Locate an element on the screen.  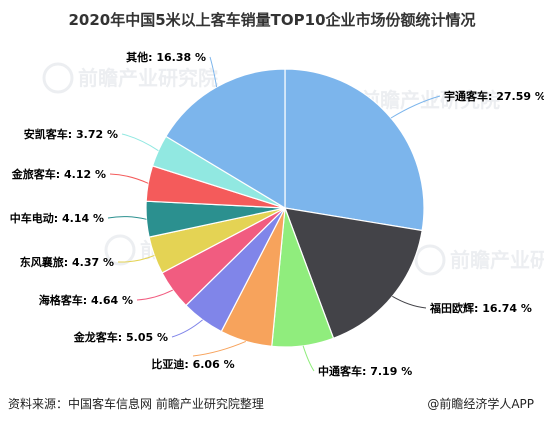
footer: 资料来源：中国客车信息网 前瞻产业研究院整理 @前瞻经济学人APP is located at coordinates (272, 403).